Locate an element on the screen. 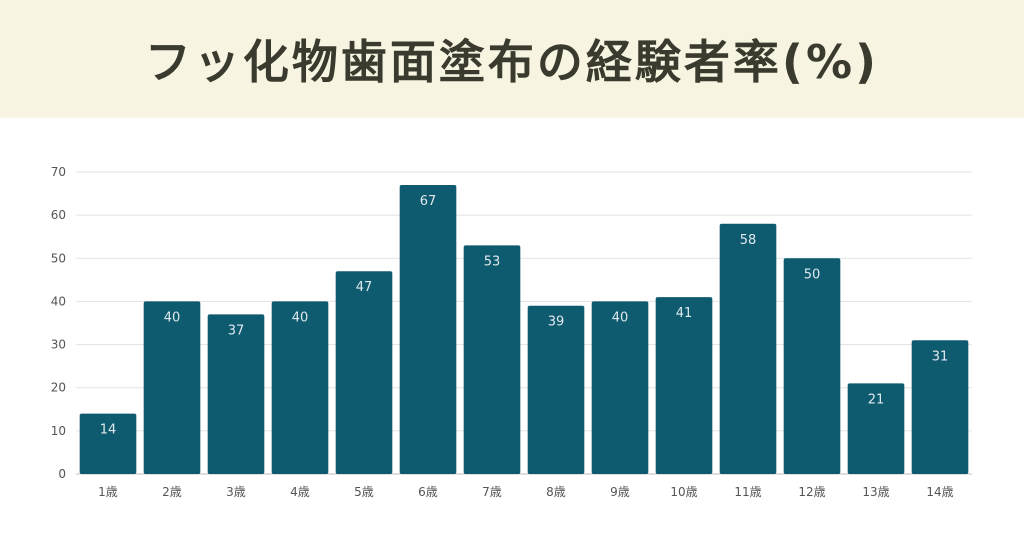  y-tick-label: 60 is located at coordinates (58, 215).